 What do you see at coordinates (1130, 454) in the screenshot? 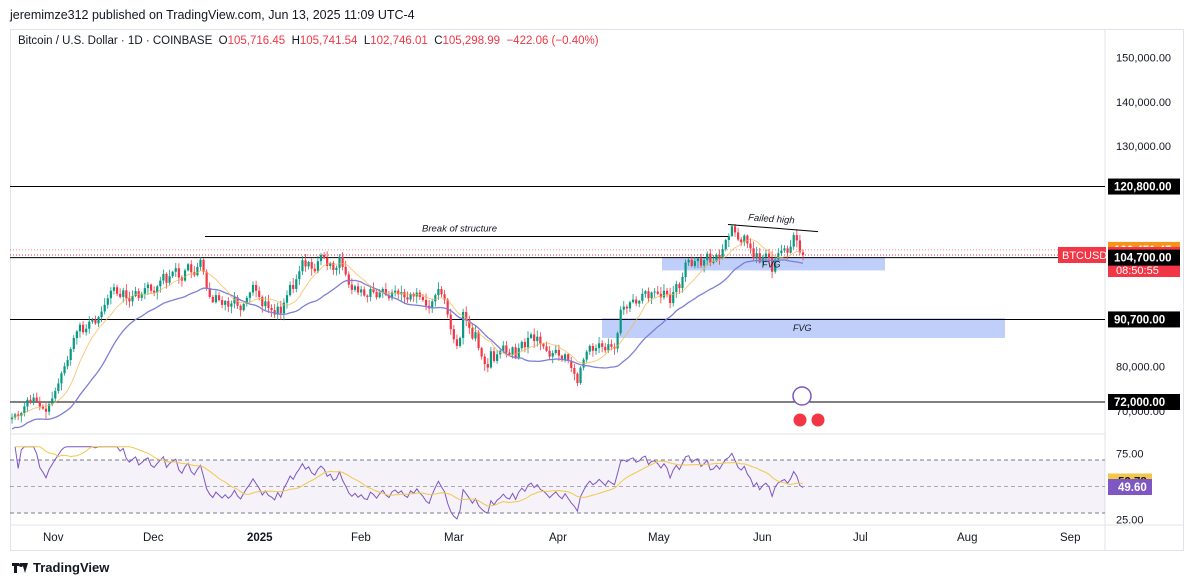
I see `rsi-tick-label: 75.00` at bounding box center [1130, 454].